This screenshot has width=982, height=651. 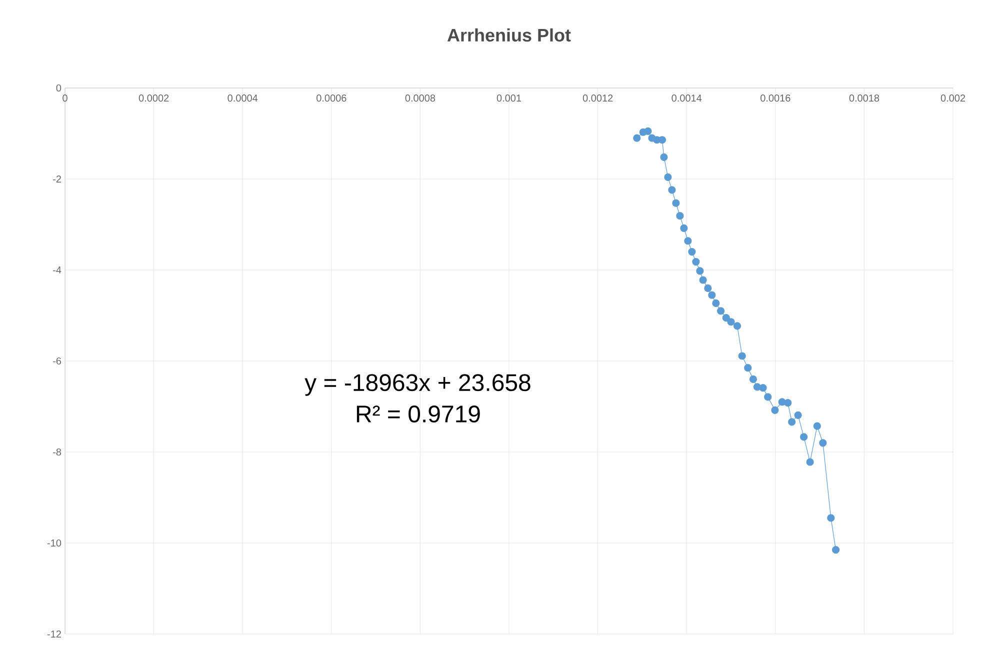 What do you see at coordinates (65, 98) in the screenshot?
I see `x-tick-label: 0` at bounding box center [65, 98].